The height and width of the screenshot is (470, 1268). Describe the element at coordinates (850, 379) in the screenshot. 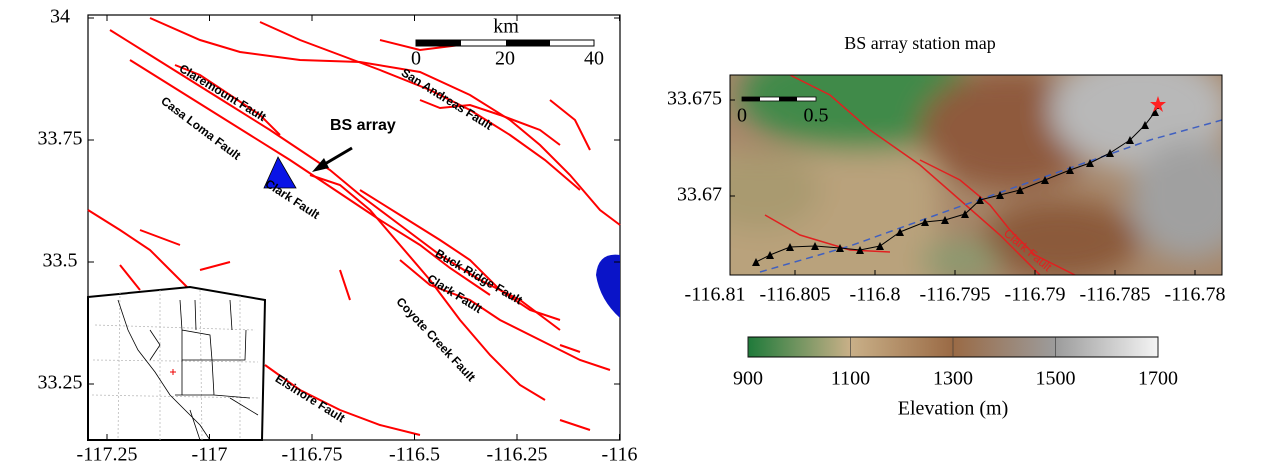

I see `colorbar-tick-label: 1100` at that location.